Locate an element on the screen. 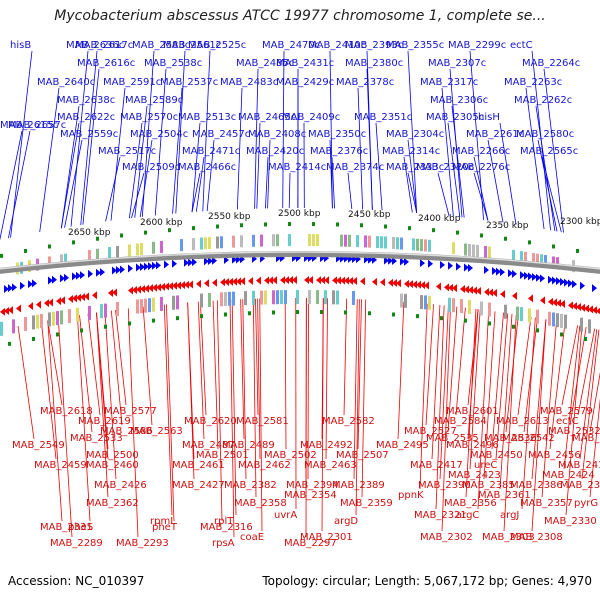 The height and width of the screenshot is (600, 600). plus-gene-label: MAB_2525c is located at coordinates (217, 45).